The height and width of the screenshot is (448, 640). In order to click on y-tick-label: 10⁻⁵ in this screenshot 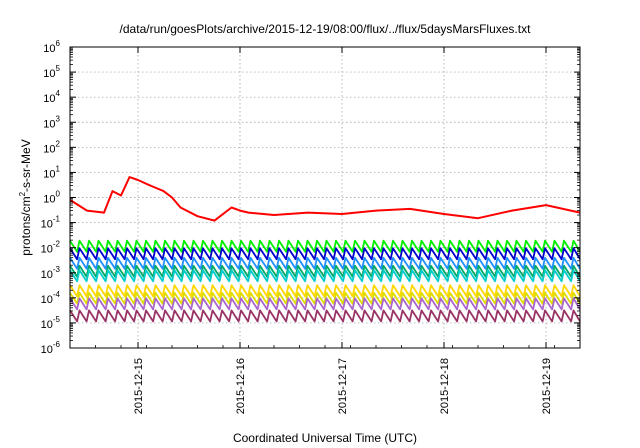, I will do `click(51, 323)`.